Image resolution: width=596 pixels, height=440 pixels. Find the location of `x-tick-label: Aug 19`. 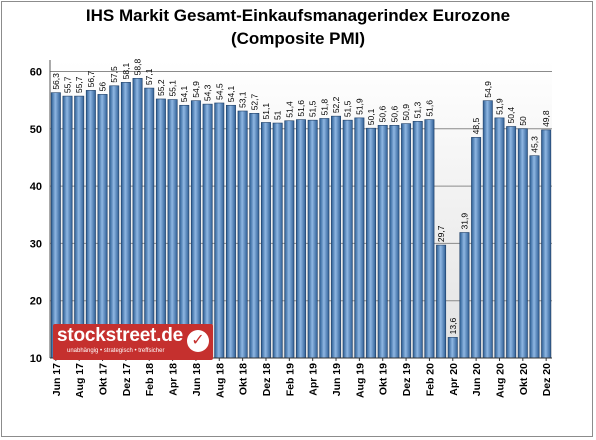

x-tick-label: Aug 19 is located at coordinates (360, 380).